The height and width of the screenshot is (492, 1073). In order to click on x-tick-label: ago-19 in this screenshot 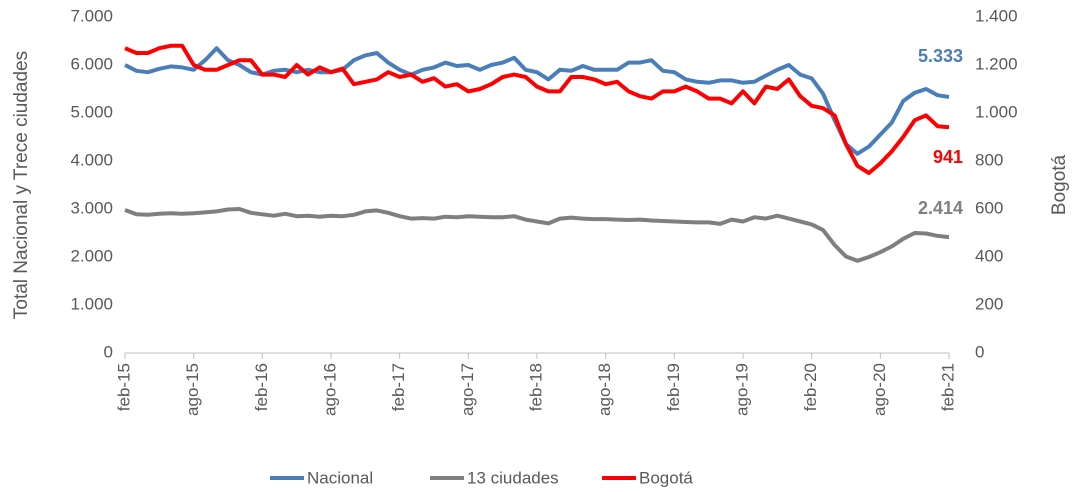, I will do `click(741, 389)`.